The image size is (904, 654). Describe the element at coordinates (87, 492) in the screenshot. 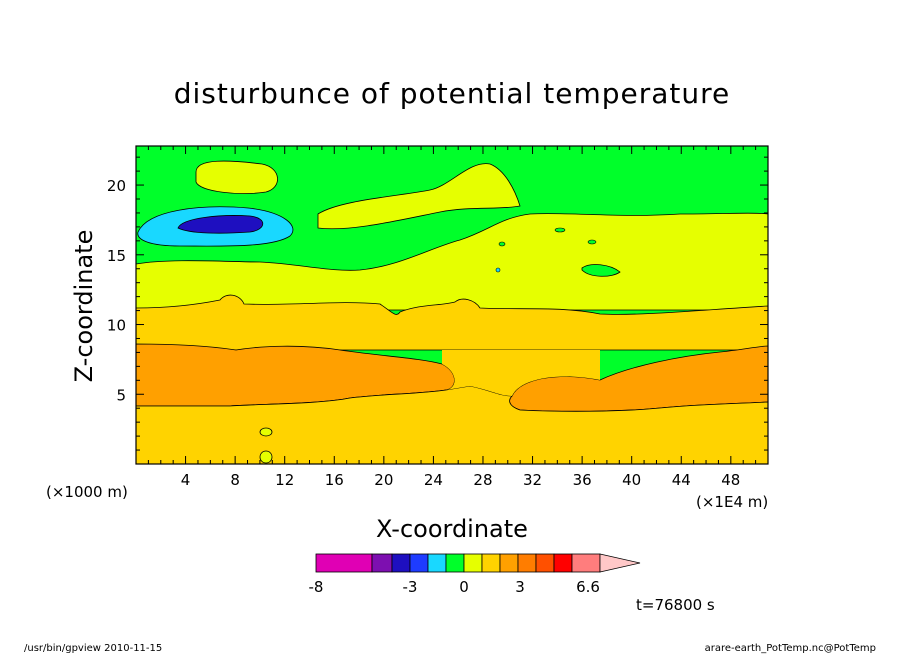

I see `x-unit-left: (×1000 m)` at that location.